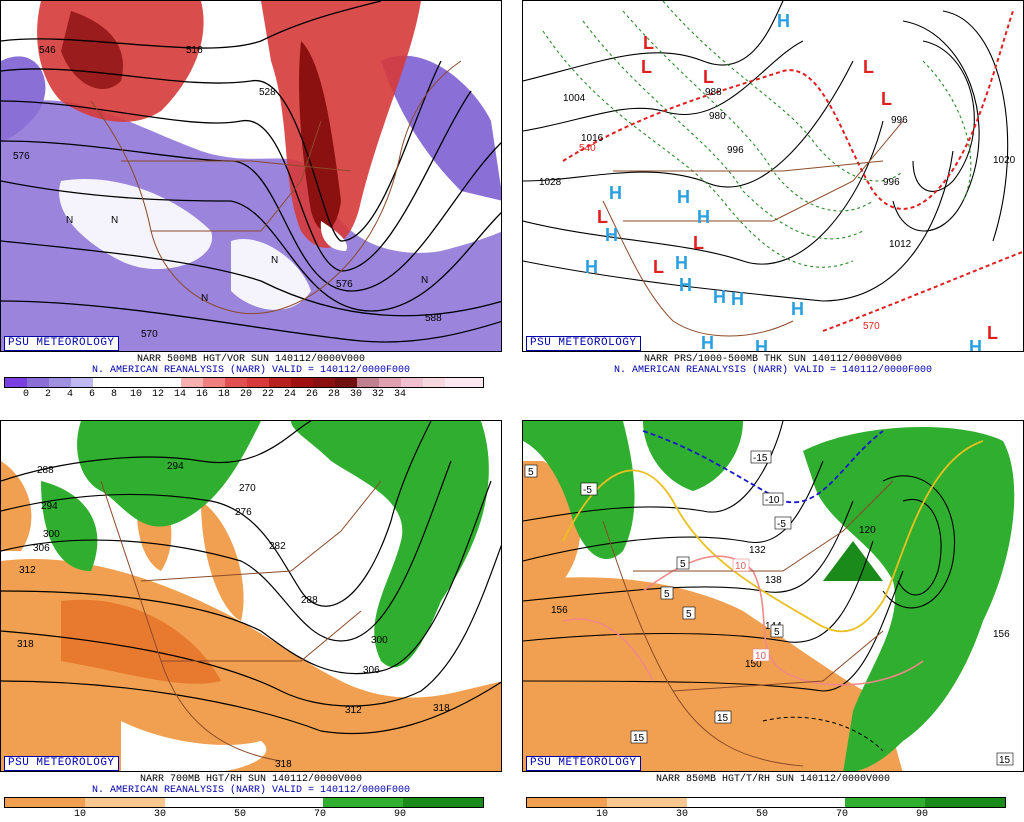 Image resolution: width=1024 pixels, height=822 pixels. Describe the element at coordinates (48, 394) in the screenshot. I see `colorbar-tick-label: 2` at that location.